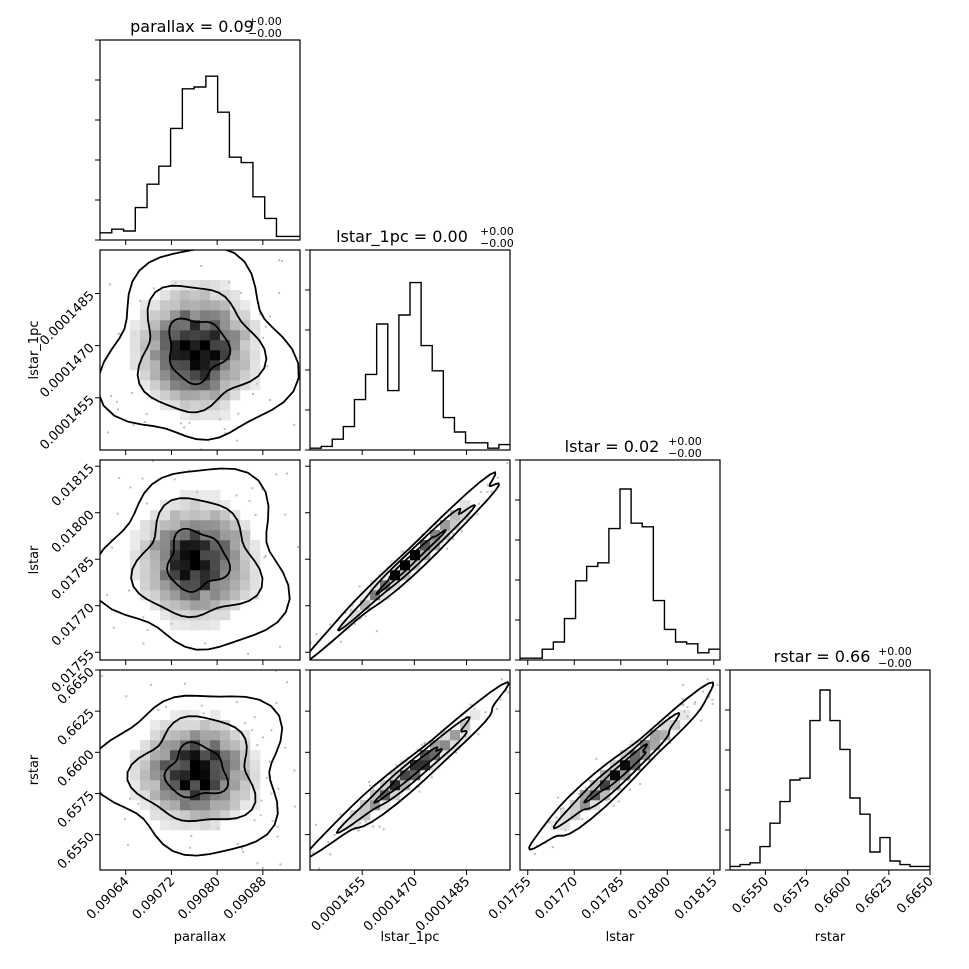  What do you see at coordinates (73, 625) in the screenshot?
I see `ytick-label: 0.01770` at bounding box center [73, 625].